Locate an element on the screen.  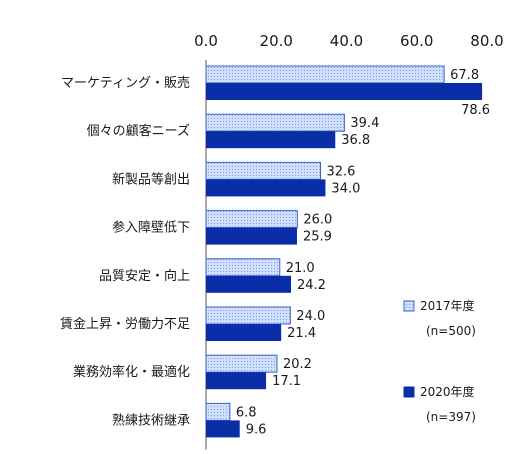
data-label-2020-6: 17.1 is located at coordinates (286, 381).